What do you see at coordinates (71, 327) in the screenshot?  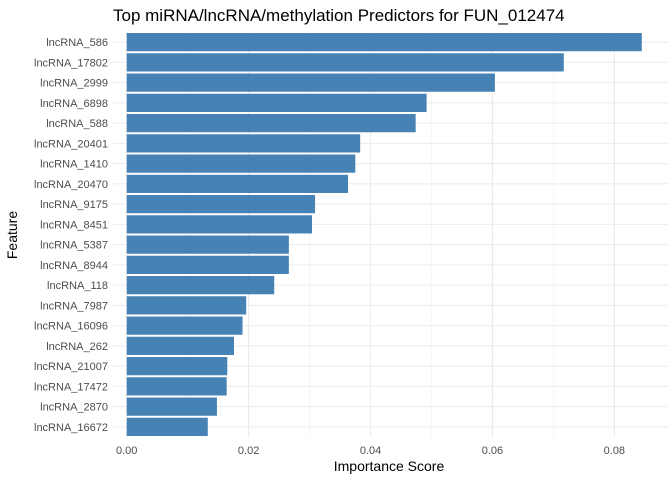 I see `y-tick-label: lncRNA_16096` at bounding box center [71, 327].